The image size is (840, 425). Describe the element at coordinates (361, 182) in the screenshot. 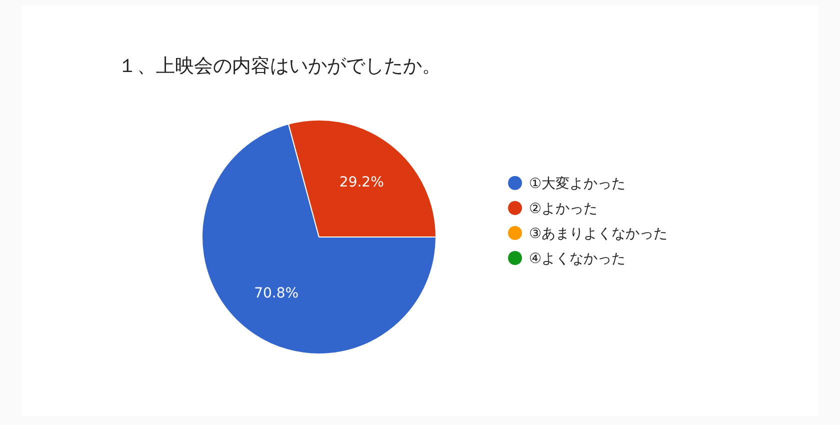

I see `data-label: 29.2%` at that location.